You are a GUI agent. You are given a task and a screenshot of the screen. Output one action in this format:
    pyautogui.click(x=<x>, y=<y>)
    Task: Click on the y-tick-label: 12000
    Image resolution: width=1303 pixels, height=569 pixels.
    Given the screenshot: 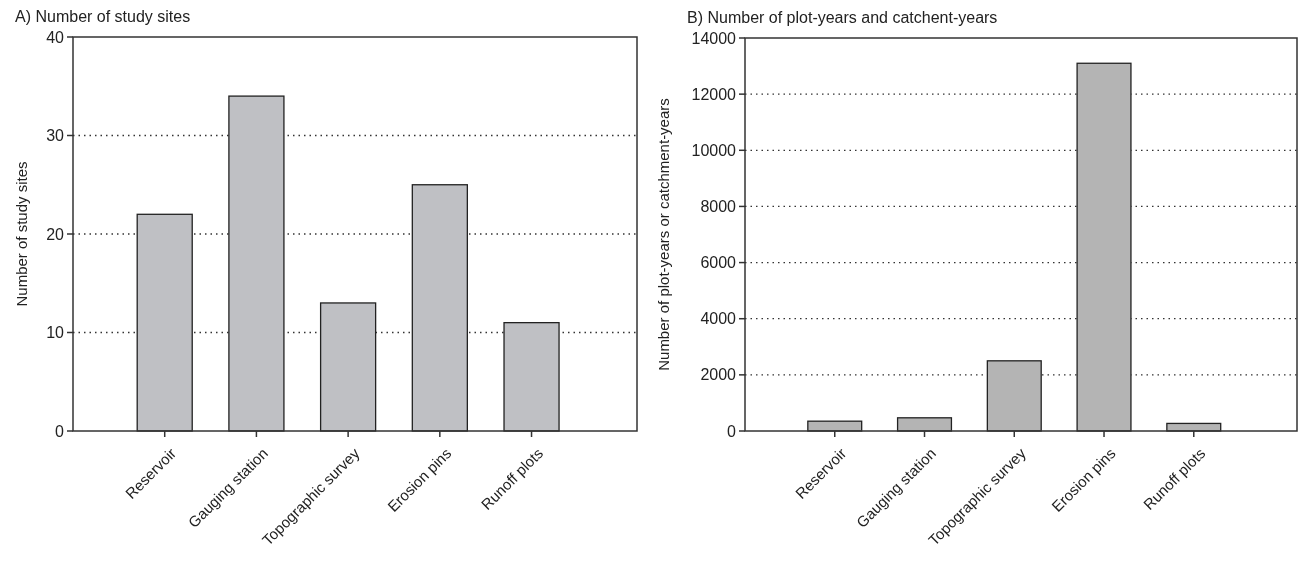 What is the action you would take?
    pyautogui.click(x=714, y=94)
    